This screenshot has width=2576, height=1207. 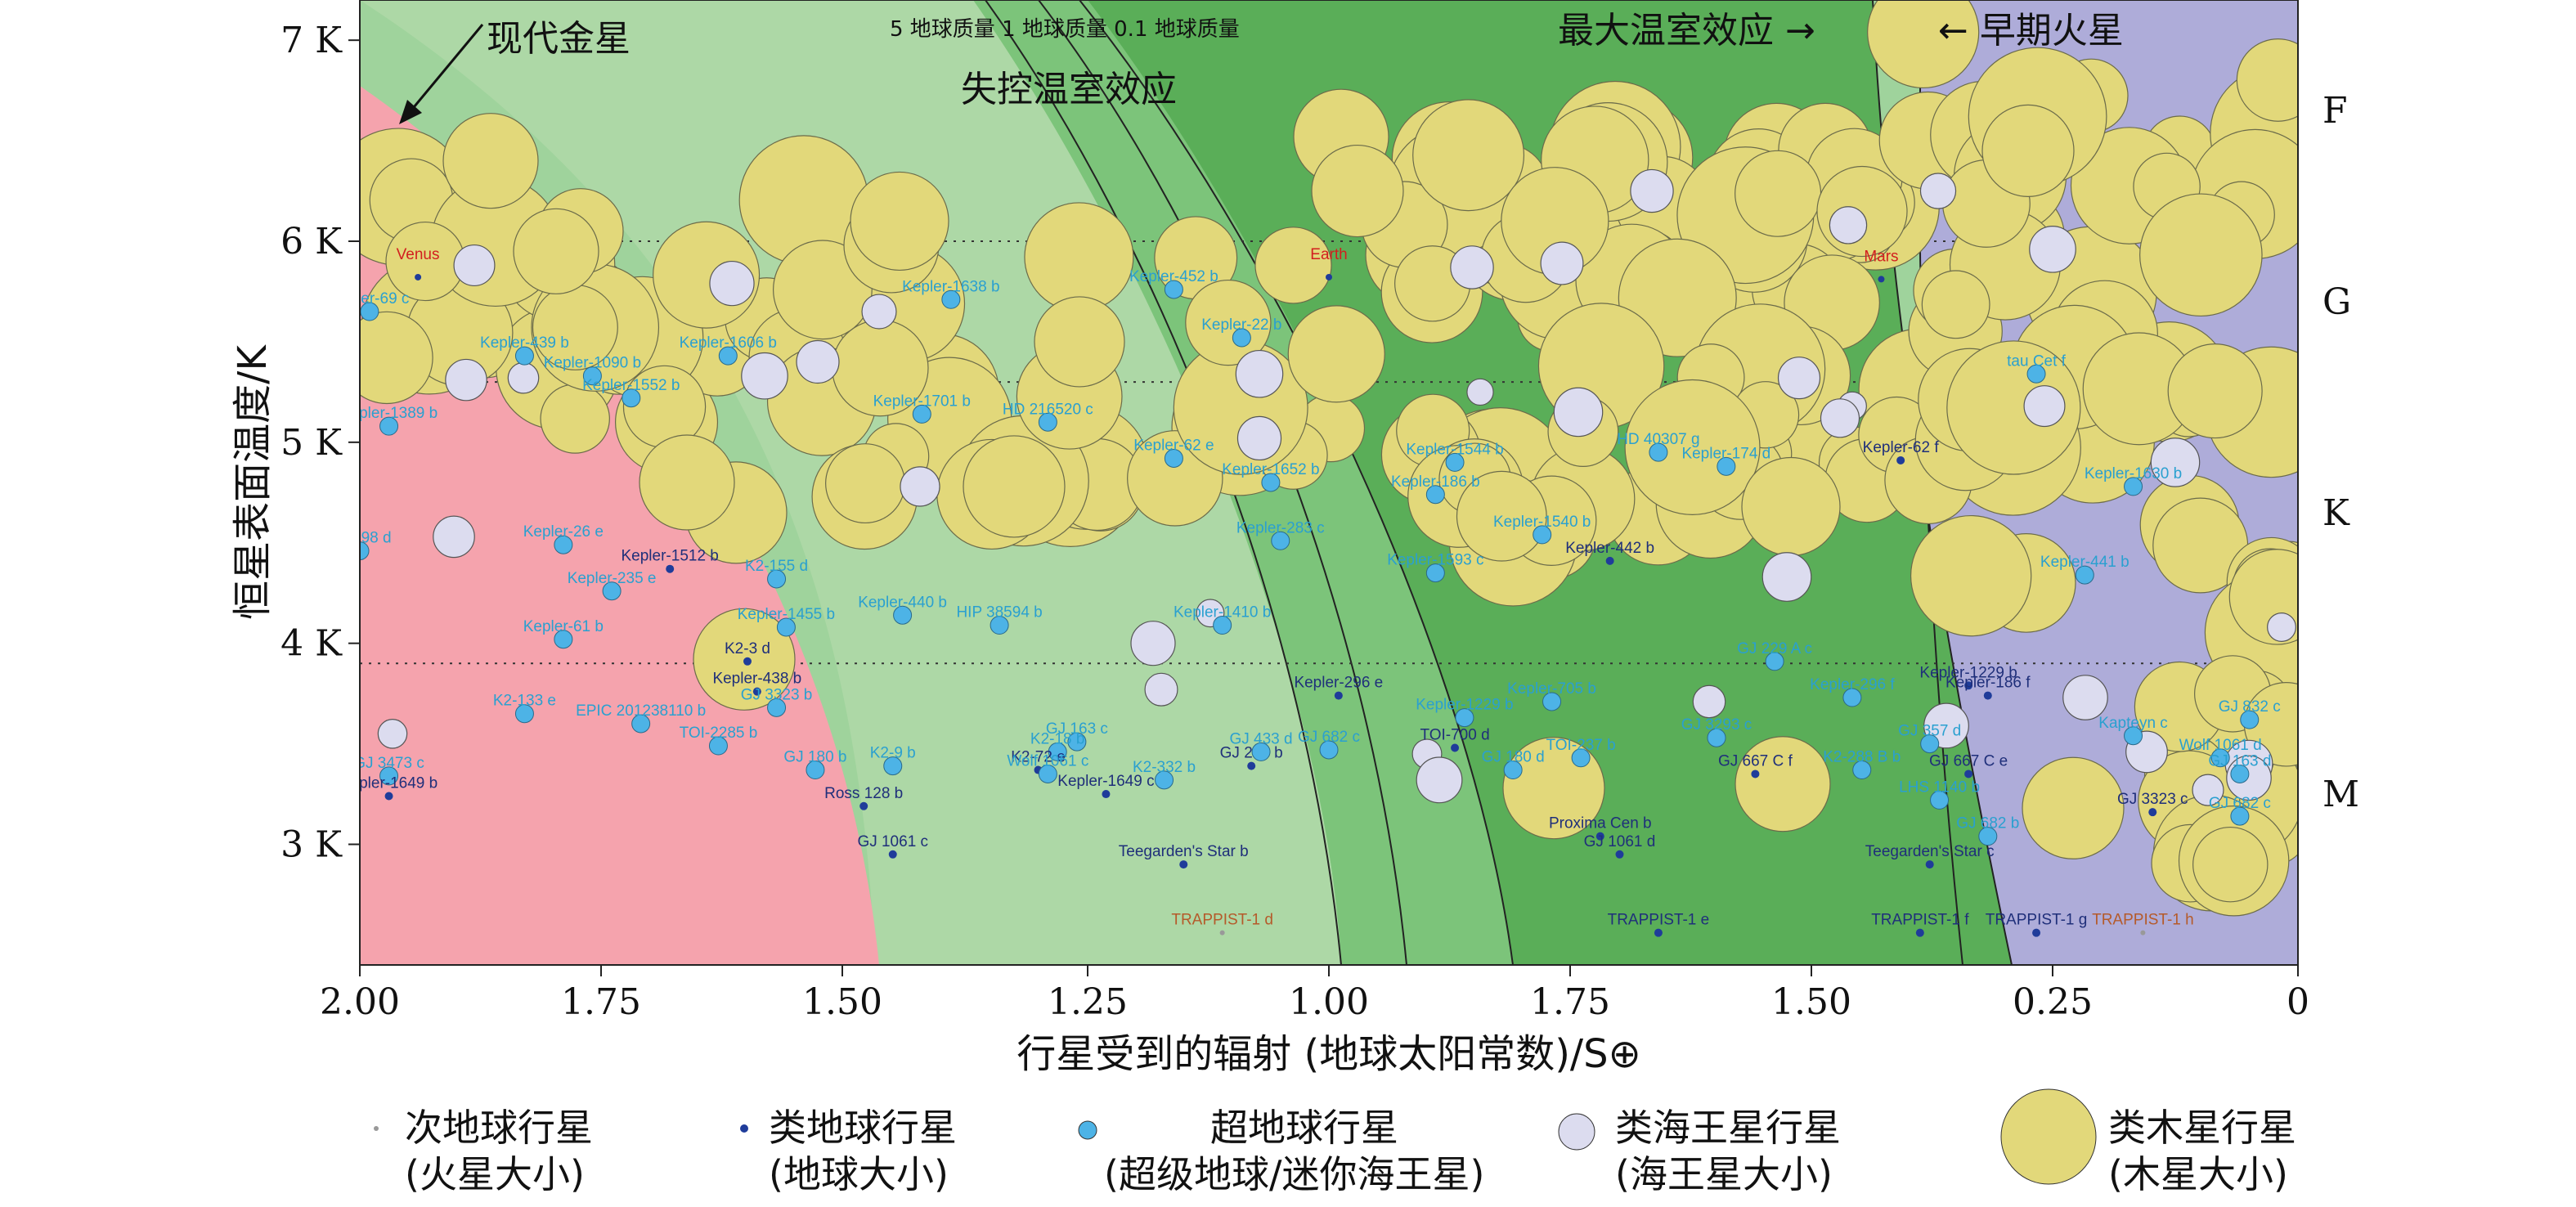 What do you see at coordinates (776, 567) in the screenshot?
I see `planet-label: K2-155 d` at bounding box center [776, 567].